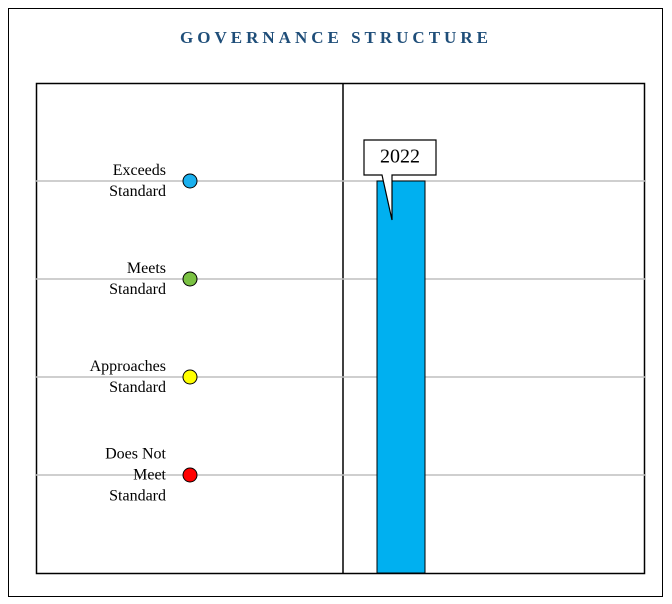 This screenshot has width=672, height=604. I want to click on y-tick-label: Meets Standard, so click(137, 279).